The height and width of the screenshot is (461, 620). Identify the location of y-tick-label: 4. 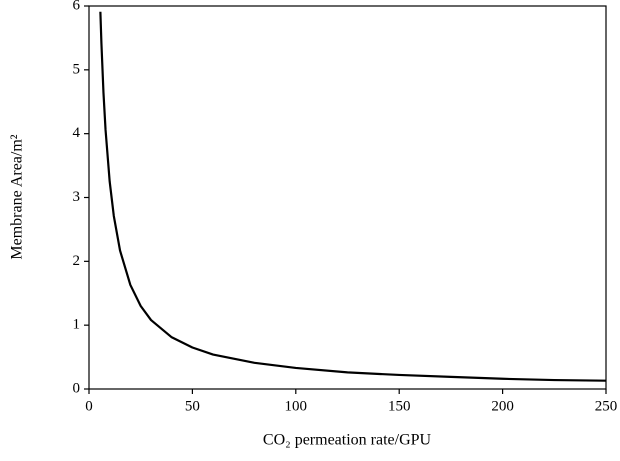
(77, 133).